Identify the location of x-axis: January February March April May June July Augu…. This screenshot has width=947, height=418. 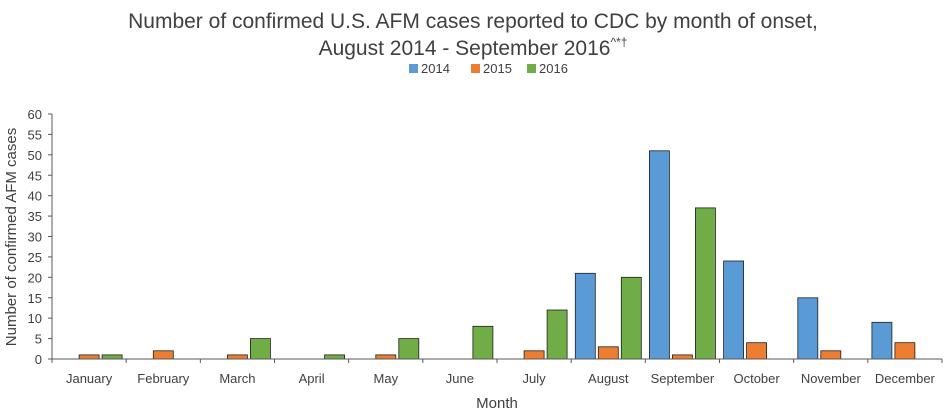
(497, 372).